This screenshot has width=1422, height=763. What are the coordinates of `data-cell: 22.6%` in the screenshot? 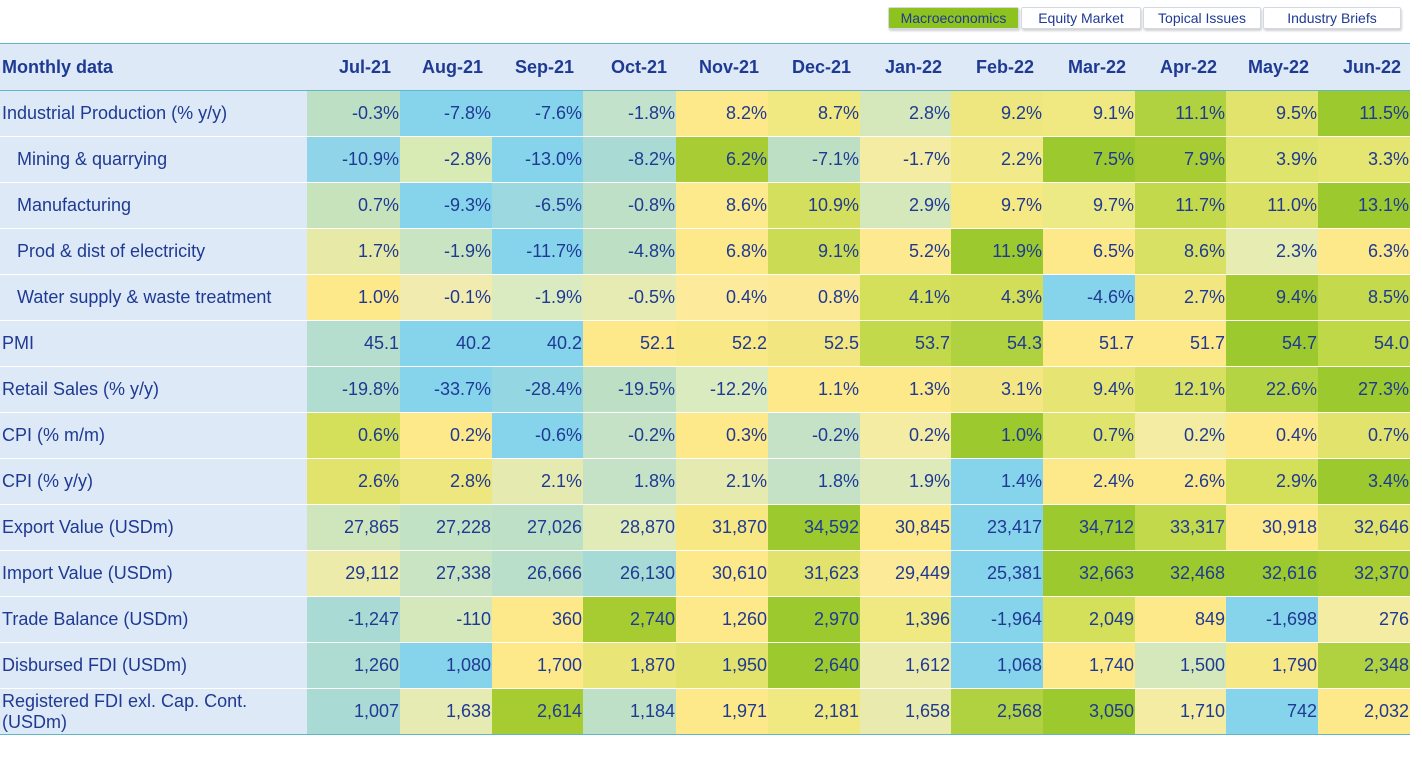 It's located at (1272, 389).